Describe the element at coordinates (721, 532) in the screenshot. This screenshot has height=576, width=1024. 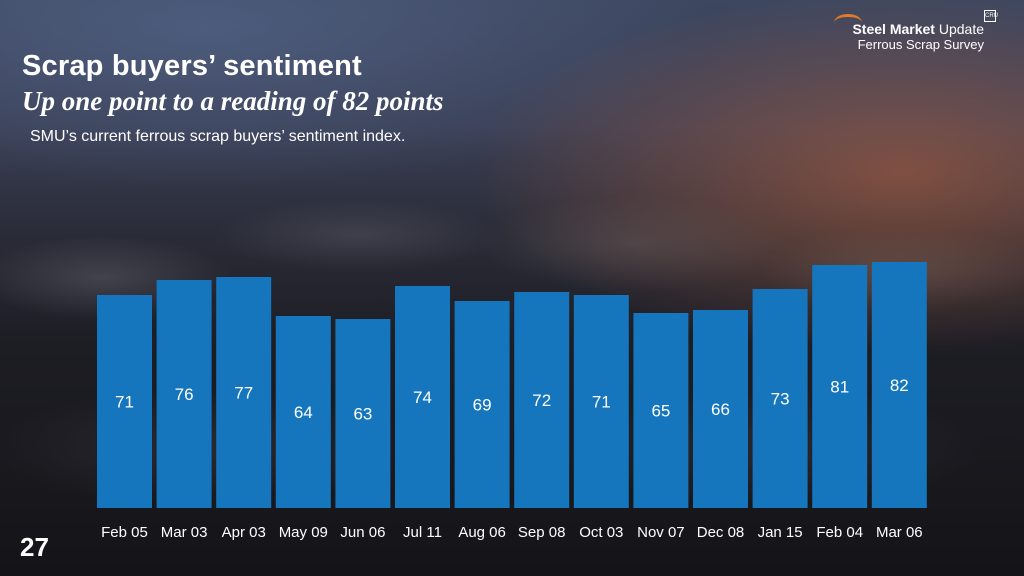
I see `category-tick-label: Dec 08` at that location.